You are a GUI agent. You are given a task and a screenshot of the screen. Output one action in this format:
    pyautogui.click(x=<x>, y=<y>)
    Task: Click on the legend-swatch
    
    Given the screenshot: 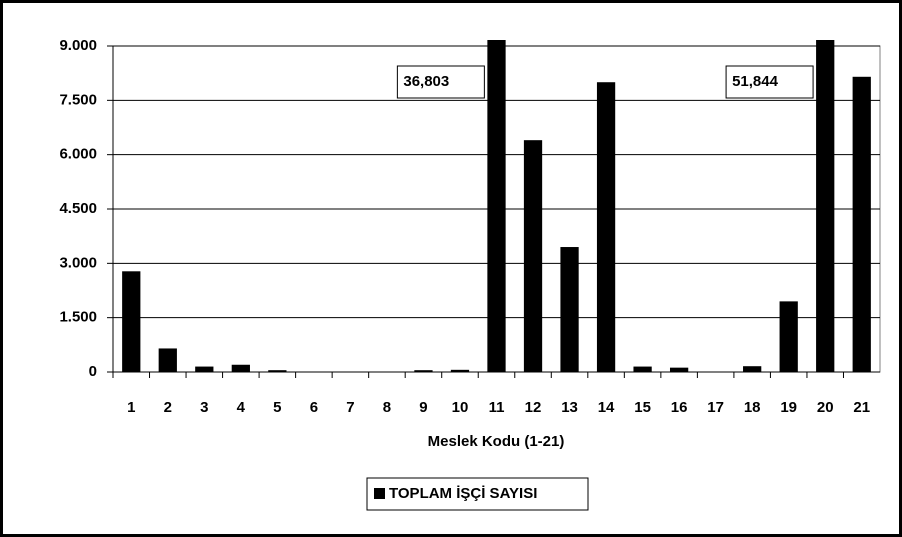 What is the action you would take?
    pyautogui.click(x=379, y=493)
    